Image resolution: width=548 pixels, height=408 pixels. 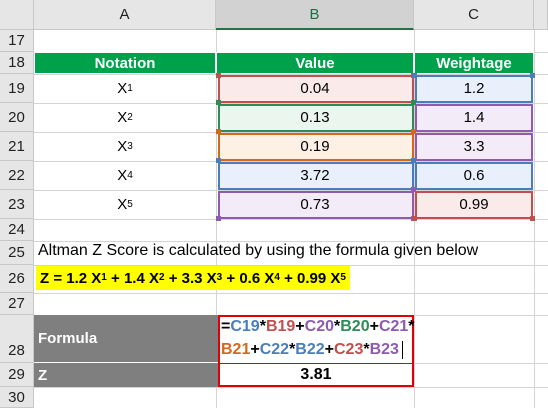 I want to click on value-cell-b20: 0.13, so click(x=315, y=117).